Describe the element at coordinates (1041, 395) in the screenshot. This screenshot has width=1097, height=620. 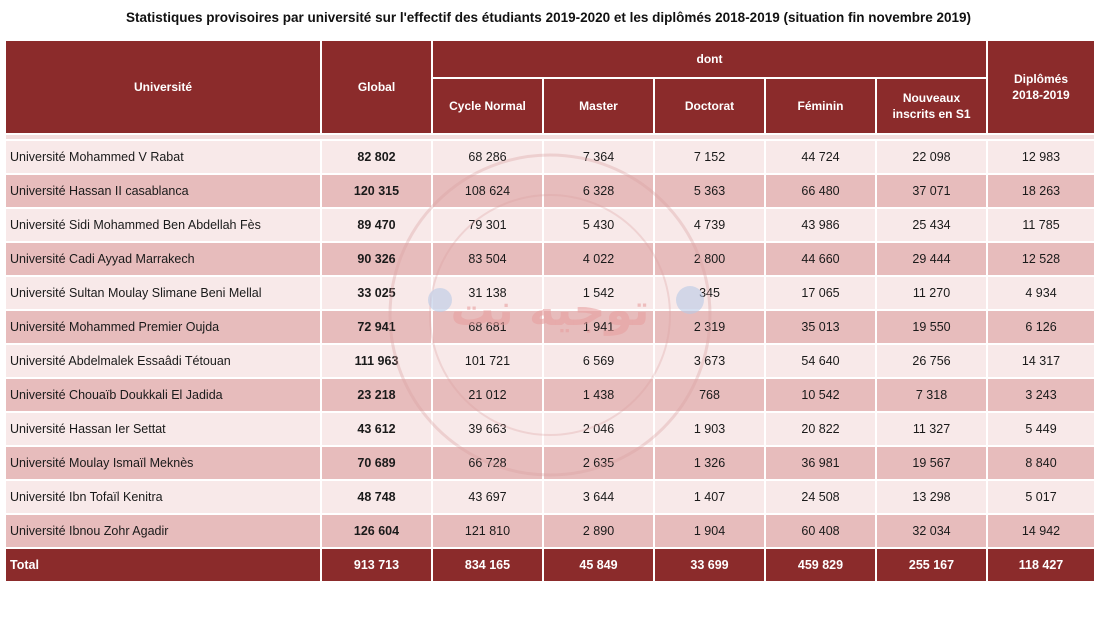
I see `cell-diplomes: 3 243` at that location.